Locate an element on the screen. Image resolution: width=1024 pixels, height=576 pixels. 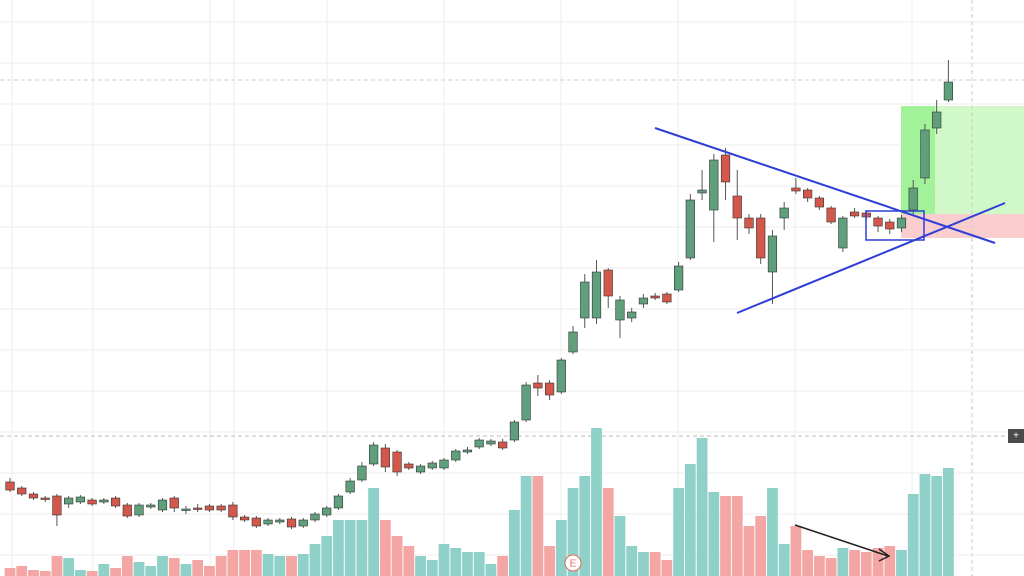
earnings-label: E is located at coordinates (573, 564).